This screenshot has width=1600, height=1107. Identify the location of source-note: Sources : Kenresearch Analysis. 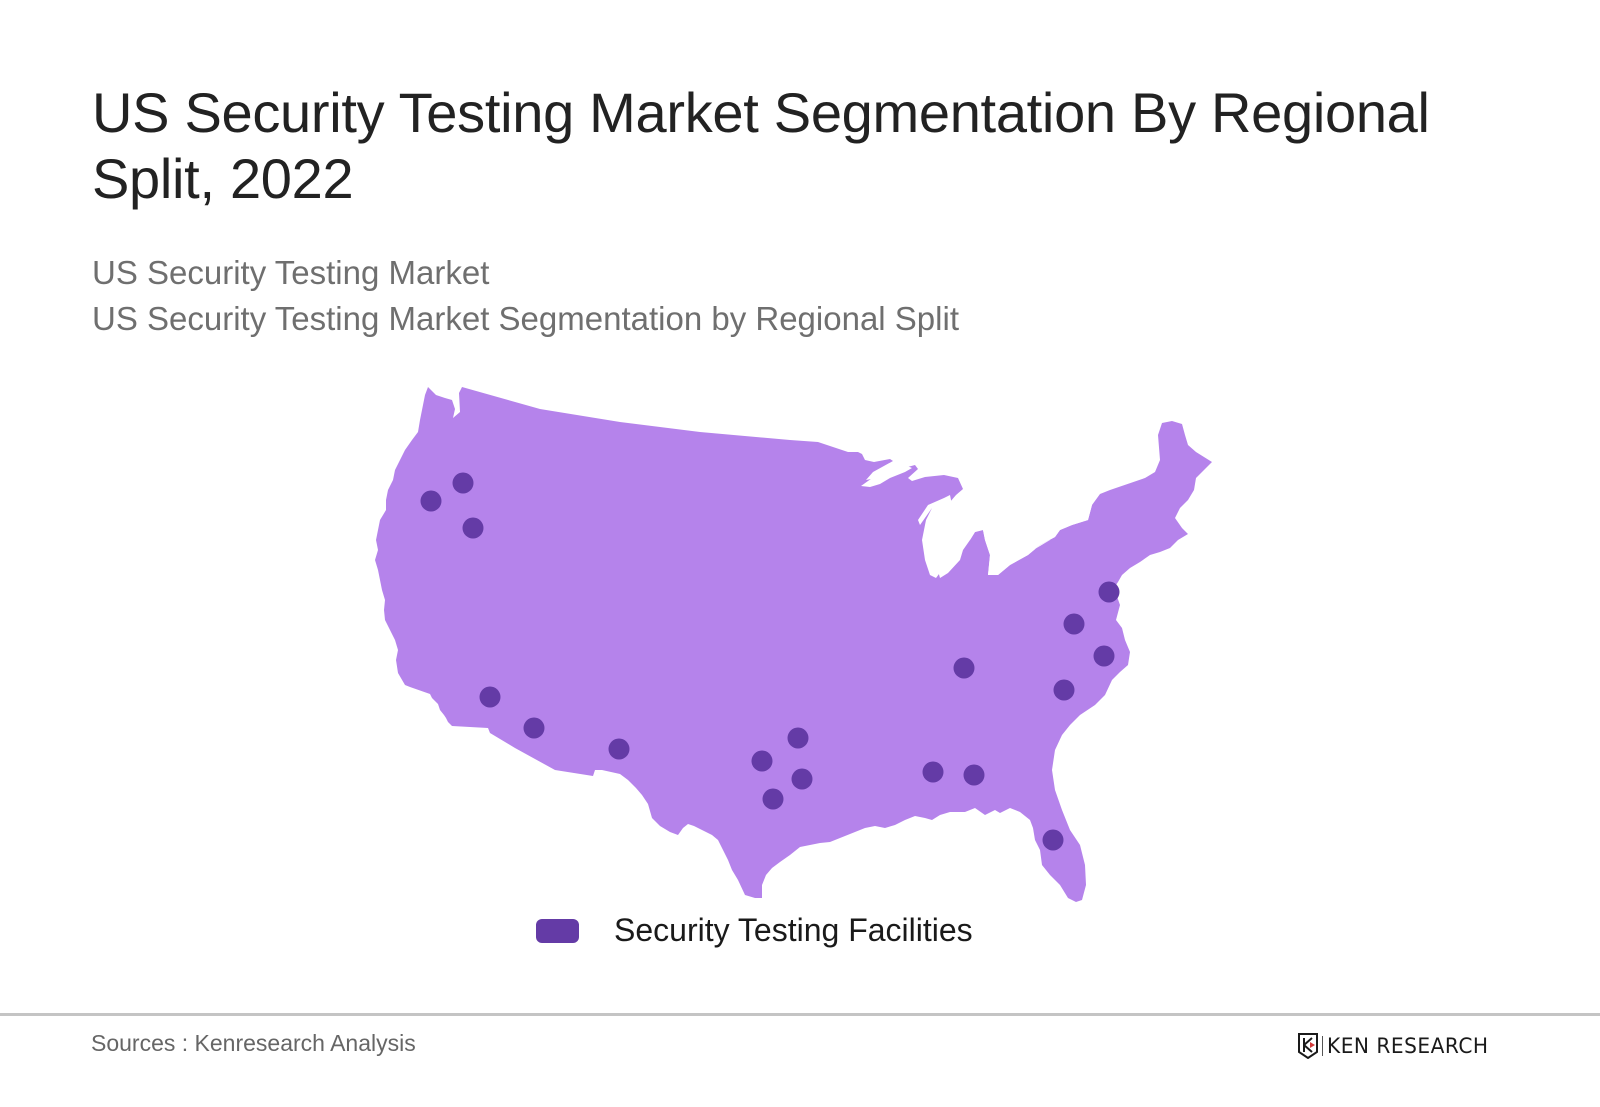
(253, 1043).